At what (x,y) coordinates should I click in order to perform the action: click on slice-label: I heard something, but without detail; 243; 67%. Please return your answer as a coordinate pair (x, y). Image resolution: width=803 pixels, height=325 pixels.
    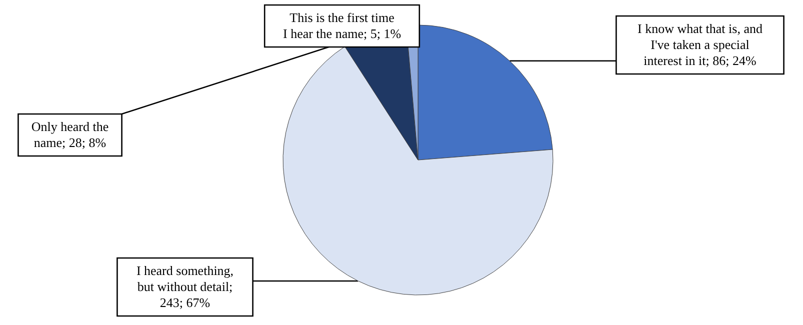
    Looking at the image, I should click on (185, 286).